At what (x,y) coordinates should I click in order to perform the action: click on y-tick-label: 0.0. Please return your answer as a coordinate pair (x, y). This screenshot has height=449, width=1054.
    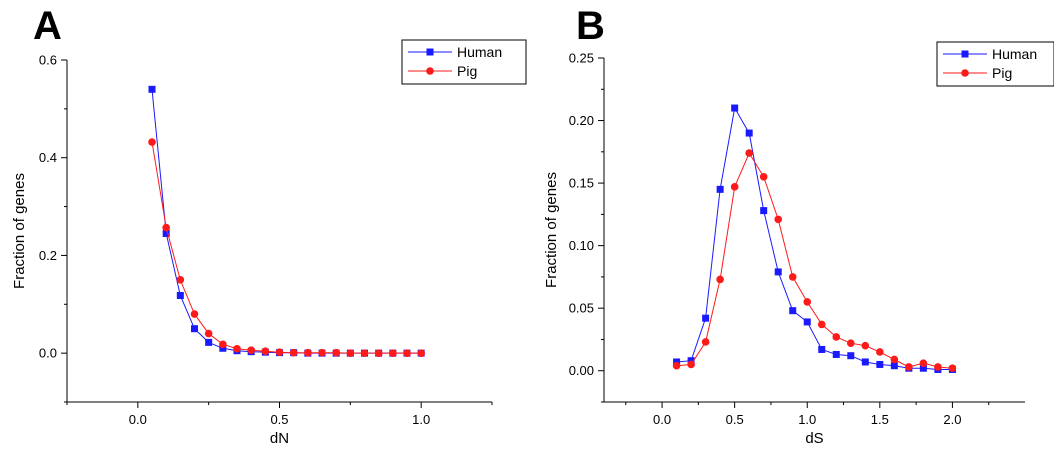
    Looking at the image, I should click on (48, 353).